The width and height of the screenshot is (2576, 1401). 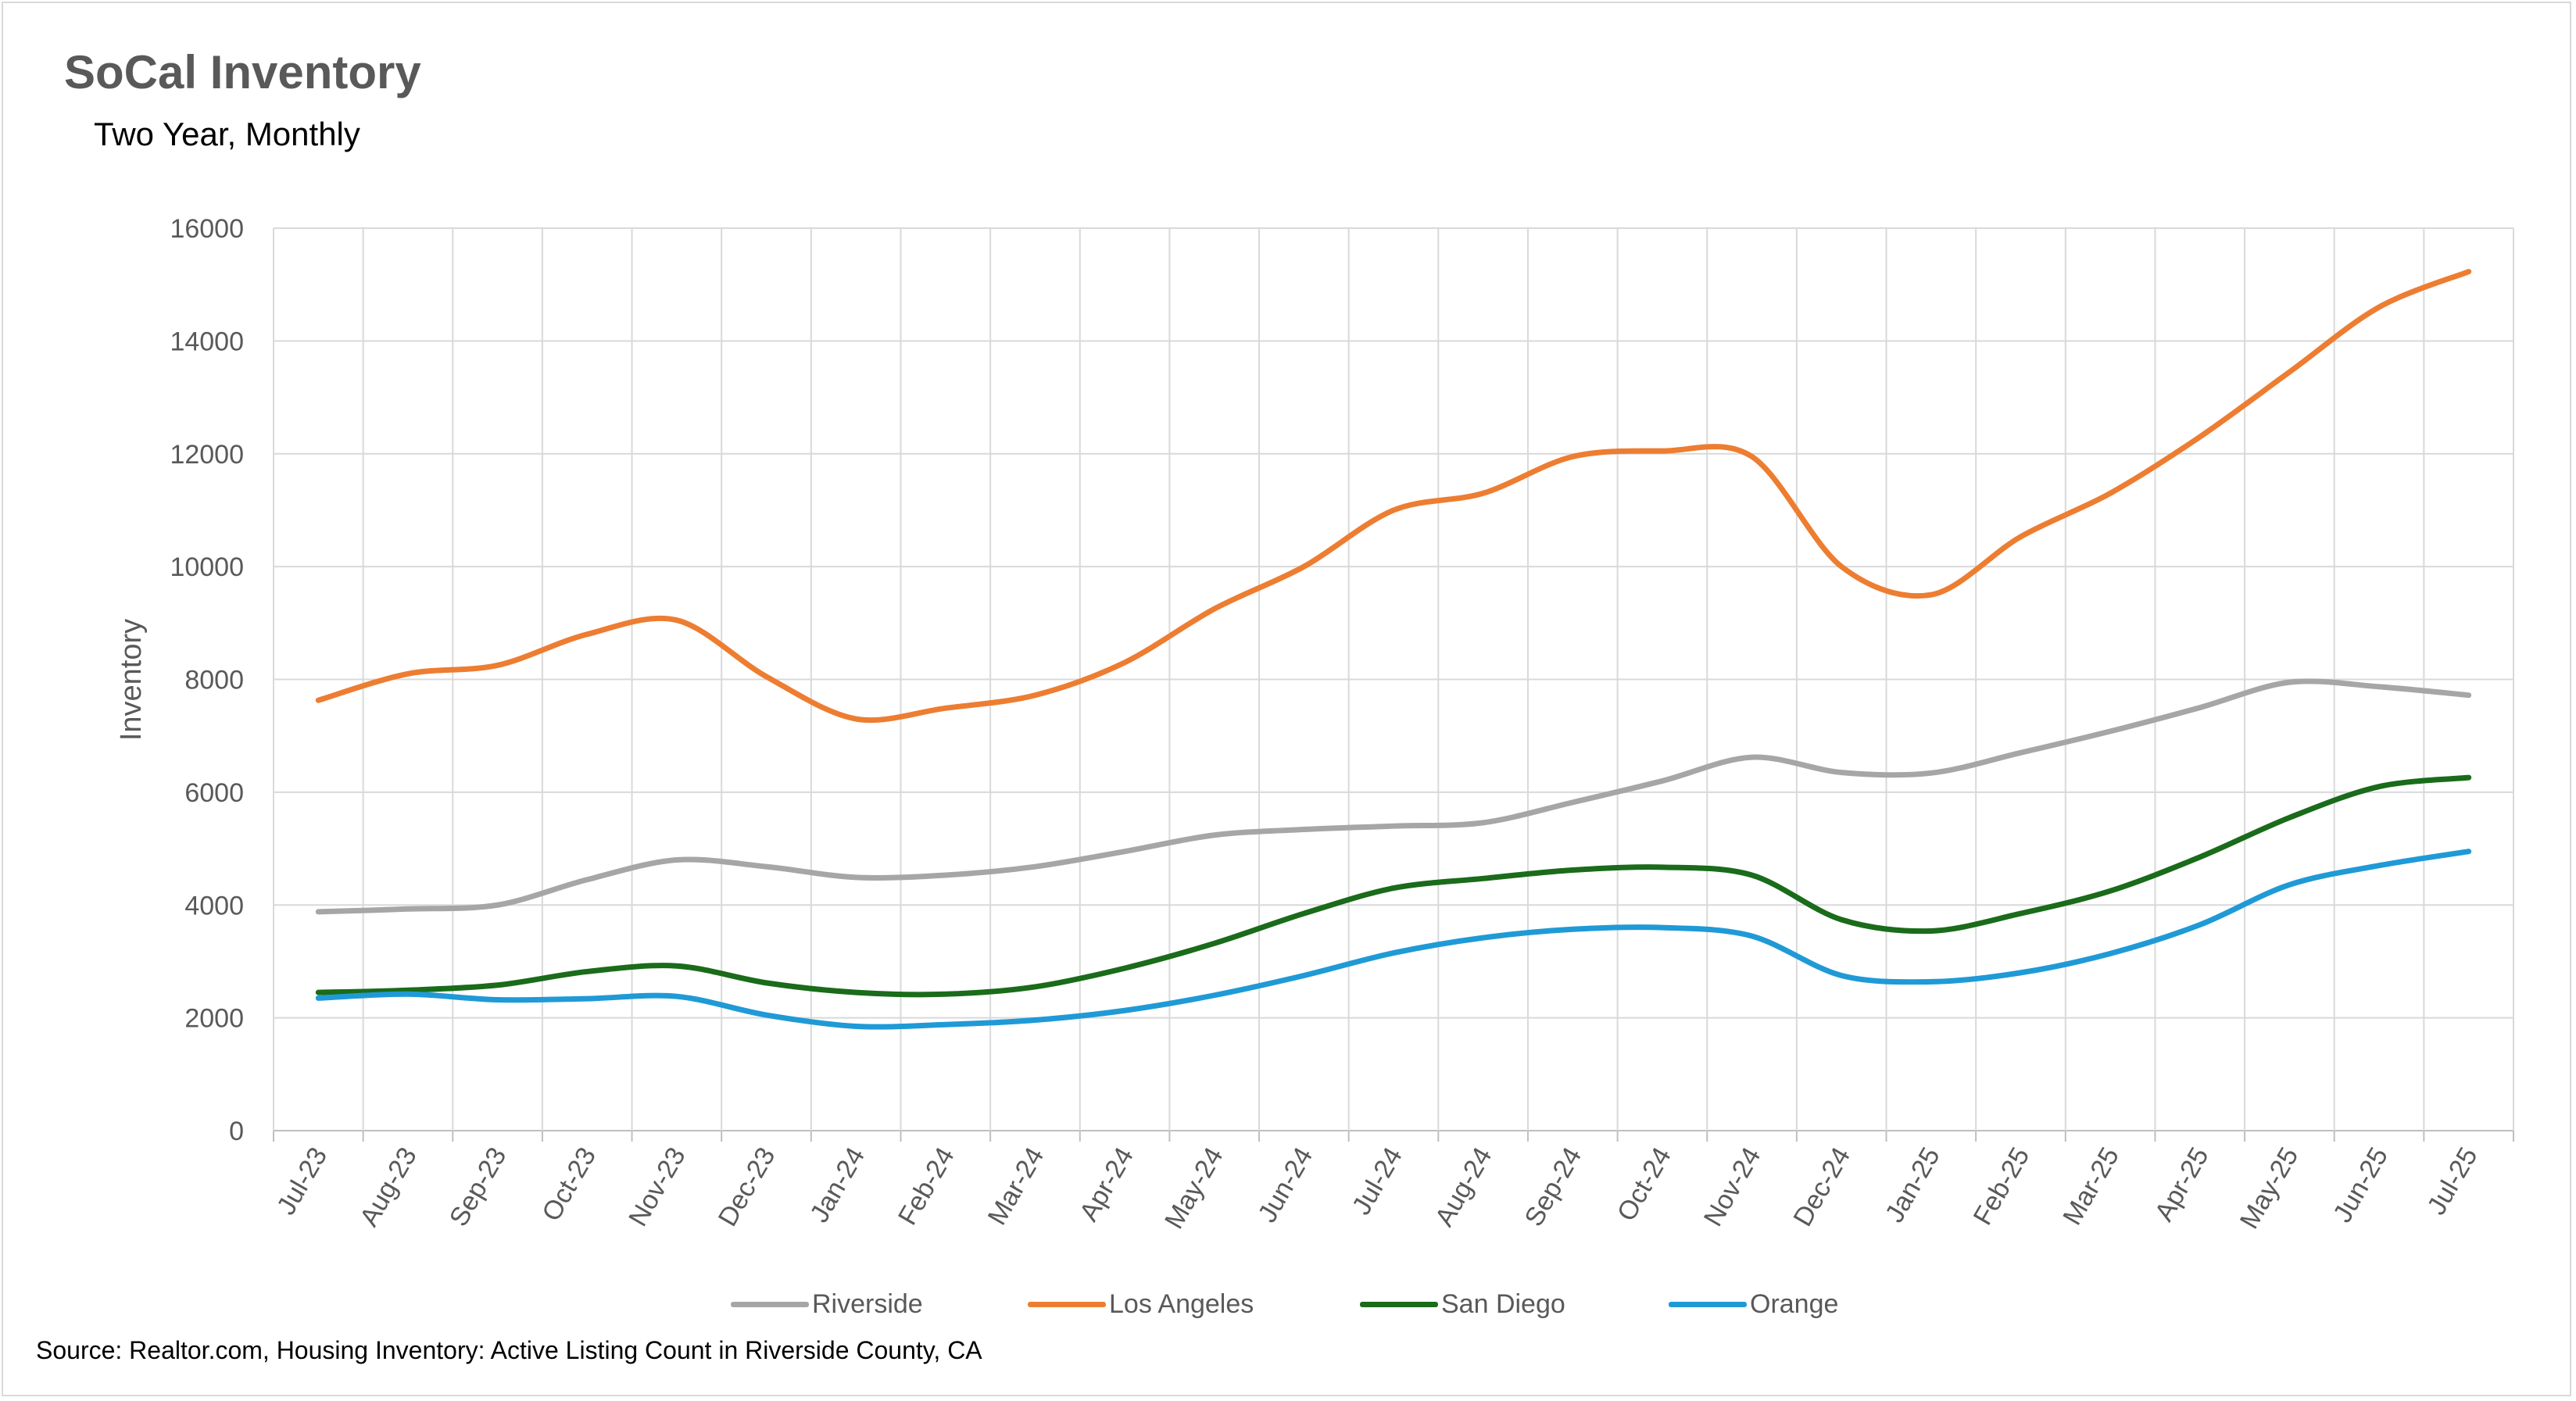 I want to click on x-tick-label: Jun-25, so click(x=2360, y=1185).